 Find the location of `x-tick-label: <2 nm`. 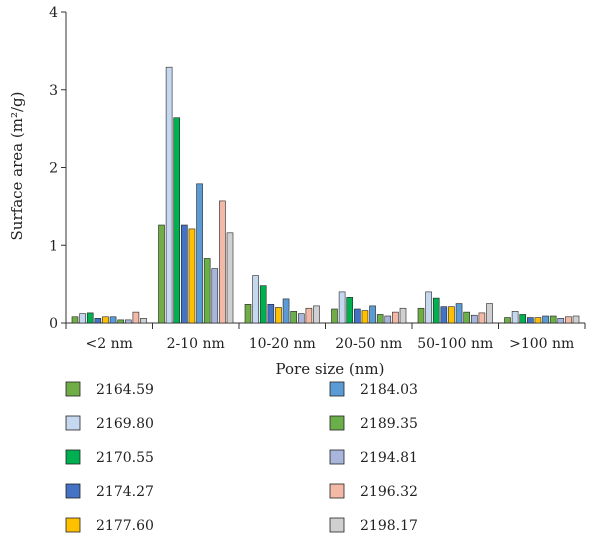

x-tick-label: <2 nm is located at coordinates (109, 344).